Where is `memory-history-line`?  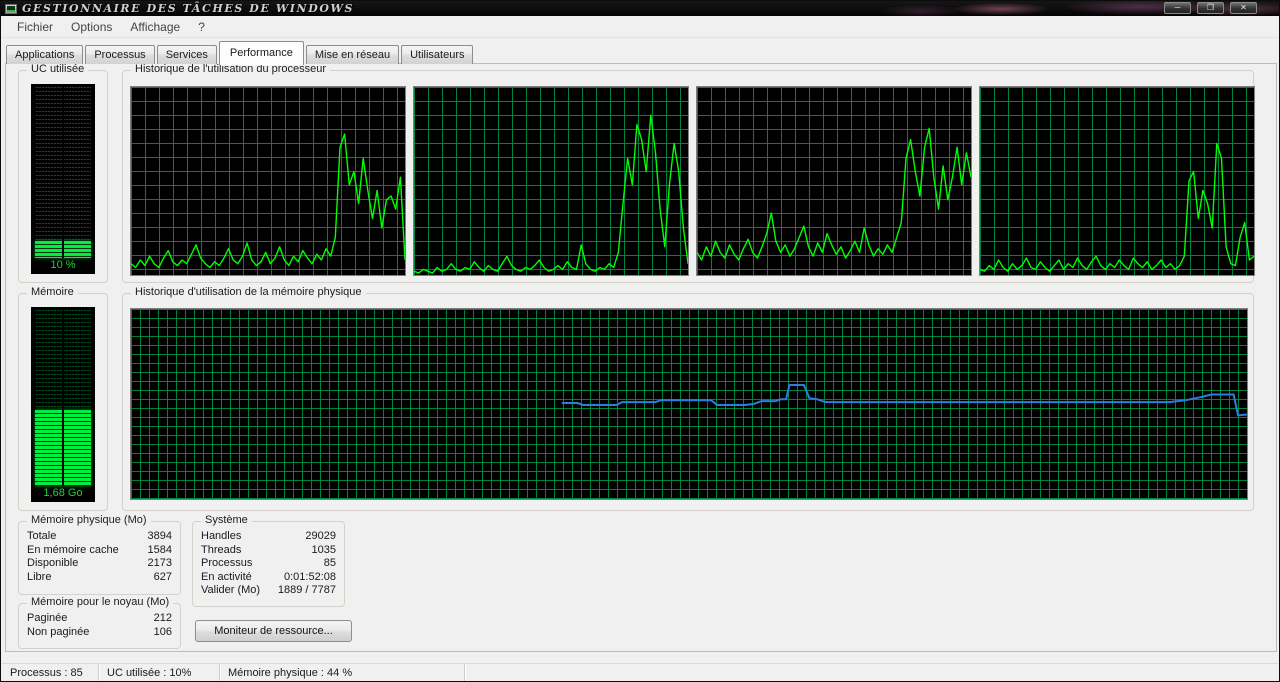
memory-history-line is located at coordinates (904, 400).